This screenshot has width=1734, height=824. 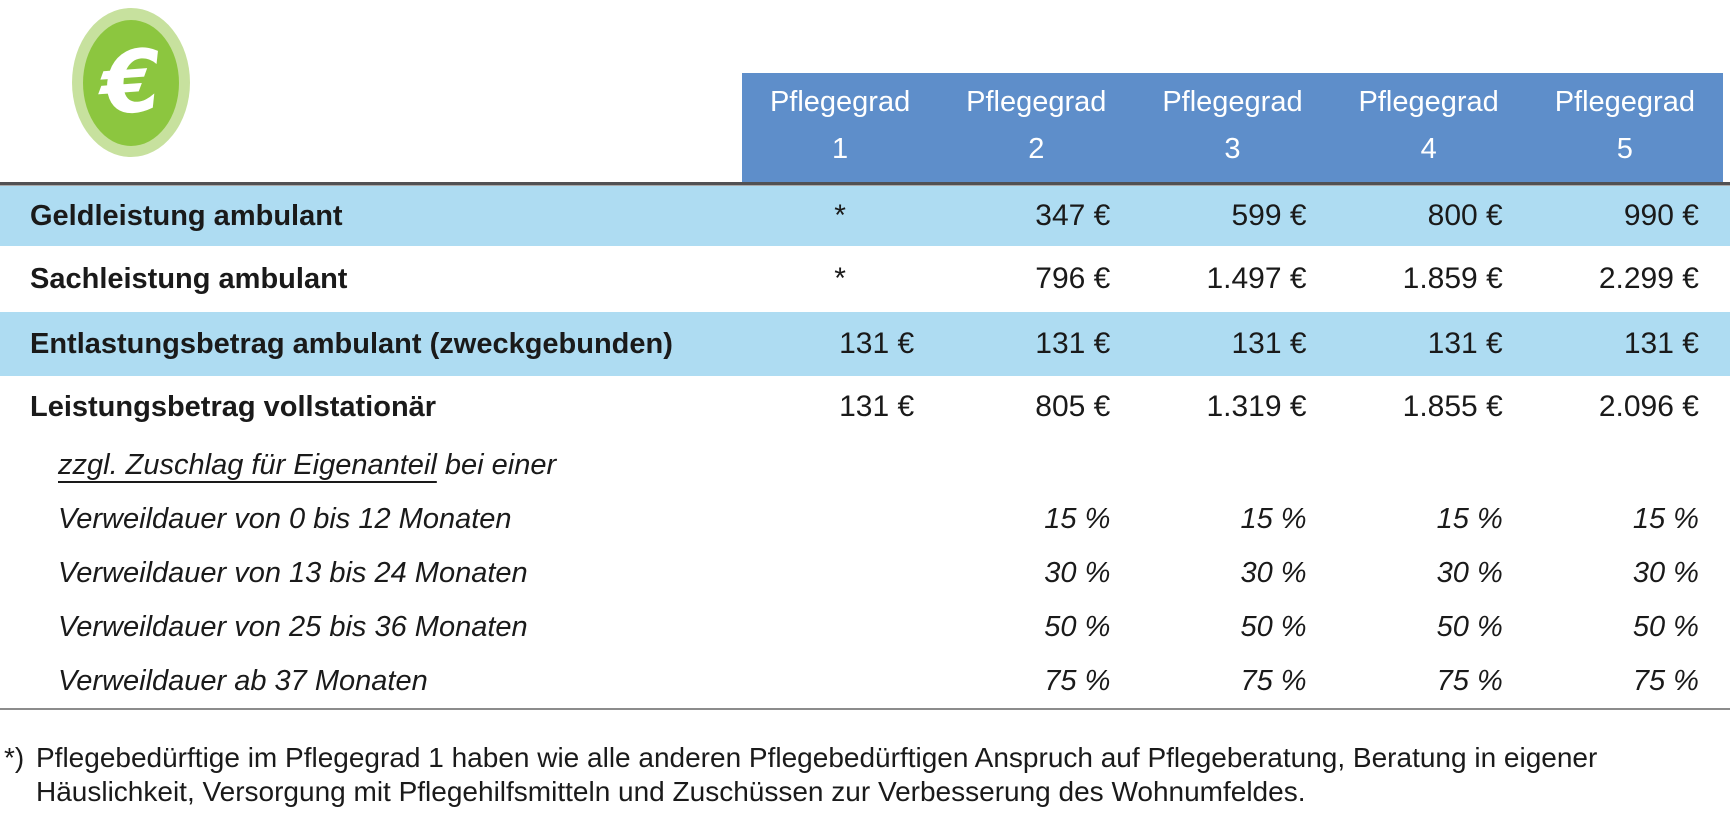 I want to click on value-cell: 805 €, so click(x=1073, y=406).